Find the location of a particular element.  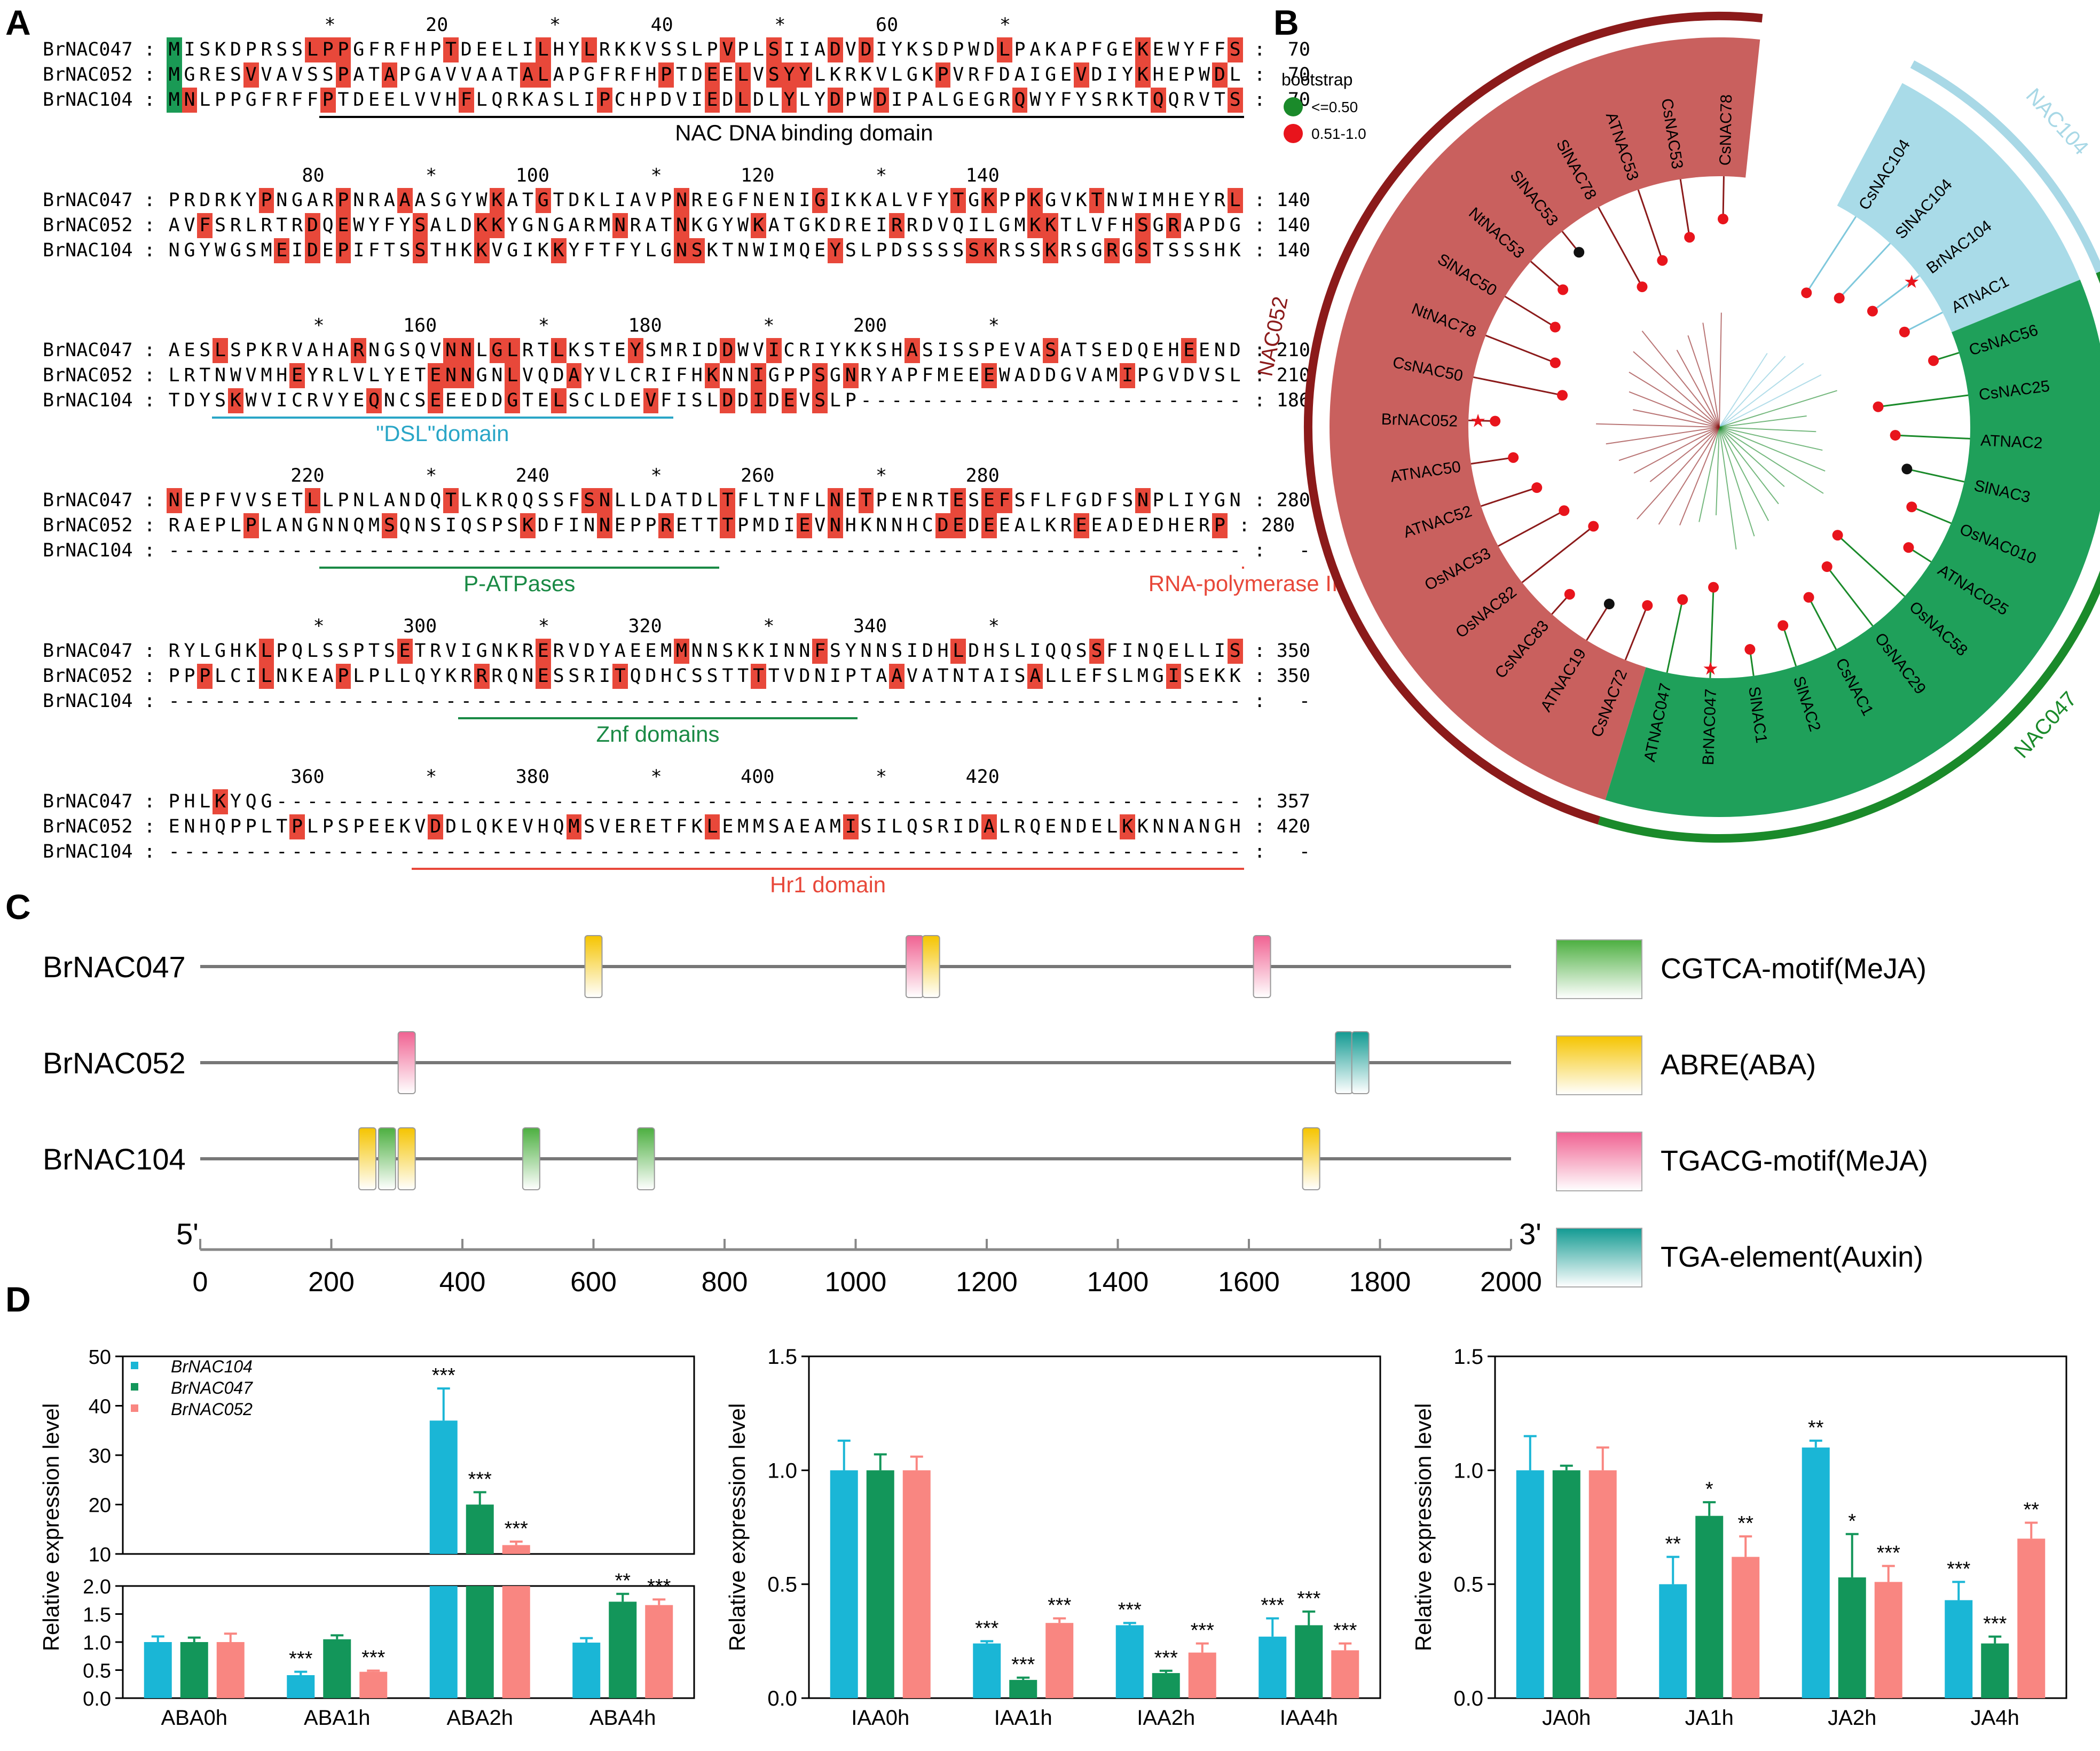

legend-label: BrNAC104 is located at coordinates (212, 1366).